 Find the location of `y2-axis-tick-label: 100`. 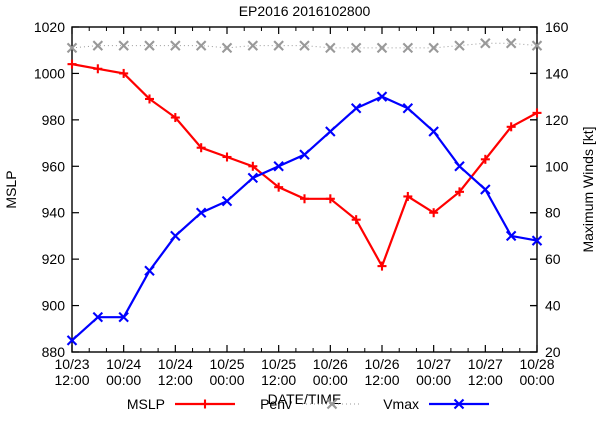

y2-axis-tick-label: 100 is located at coordinates (557, 166).